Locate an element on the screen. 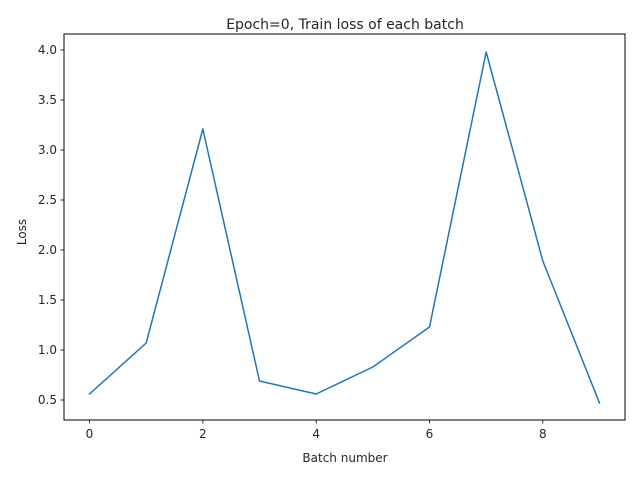 This screenshot has height=480, width=640. y-tick-label: 0.5 is located at coordinates (47, 400).